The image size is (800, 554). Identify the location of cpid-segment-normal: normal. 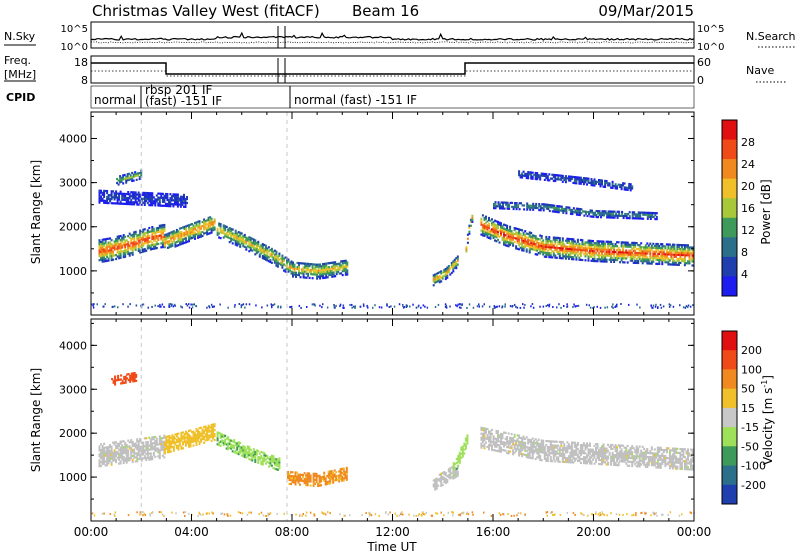
(115, 100).